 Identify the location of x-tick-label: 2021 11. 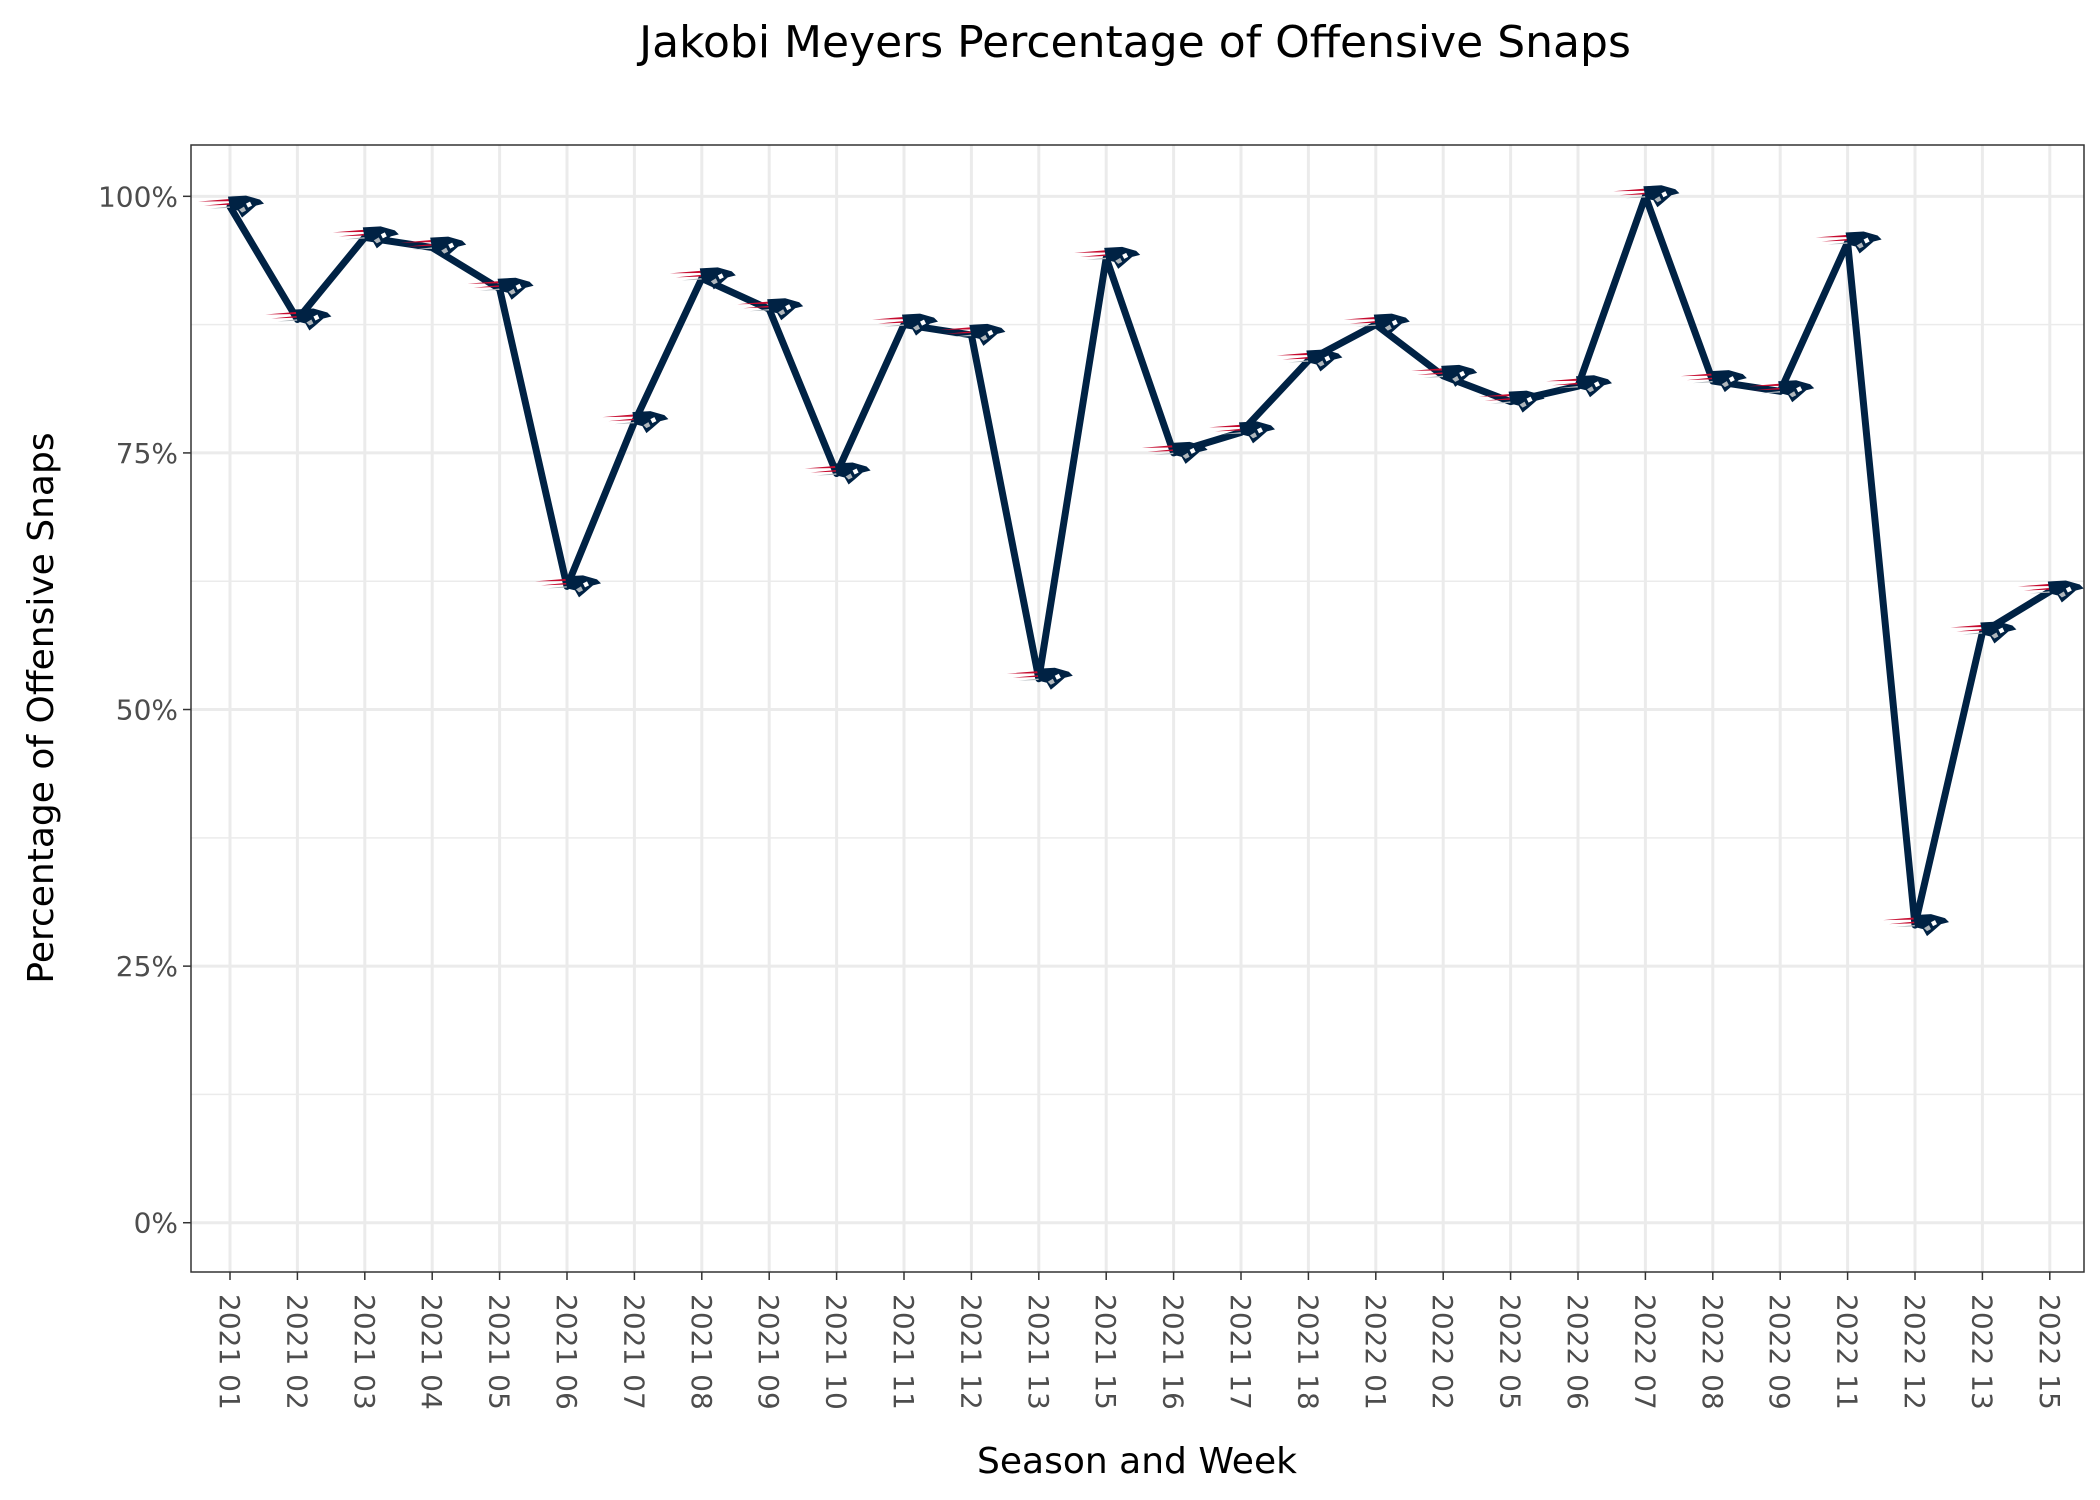
(903, 1352).